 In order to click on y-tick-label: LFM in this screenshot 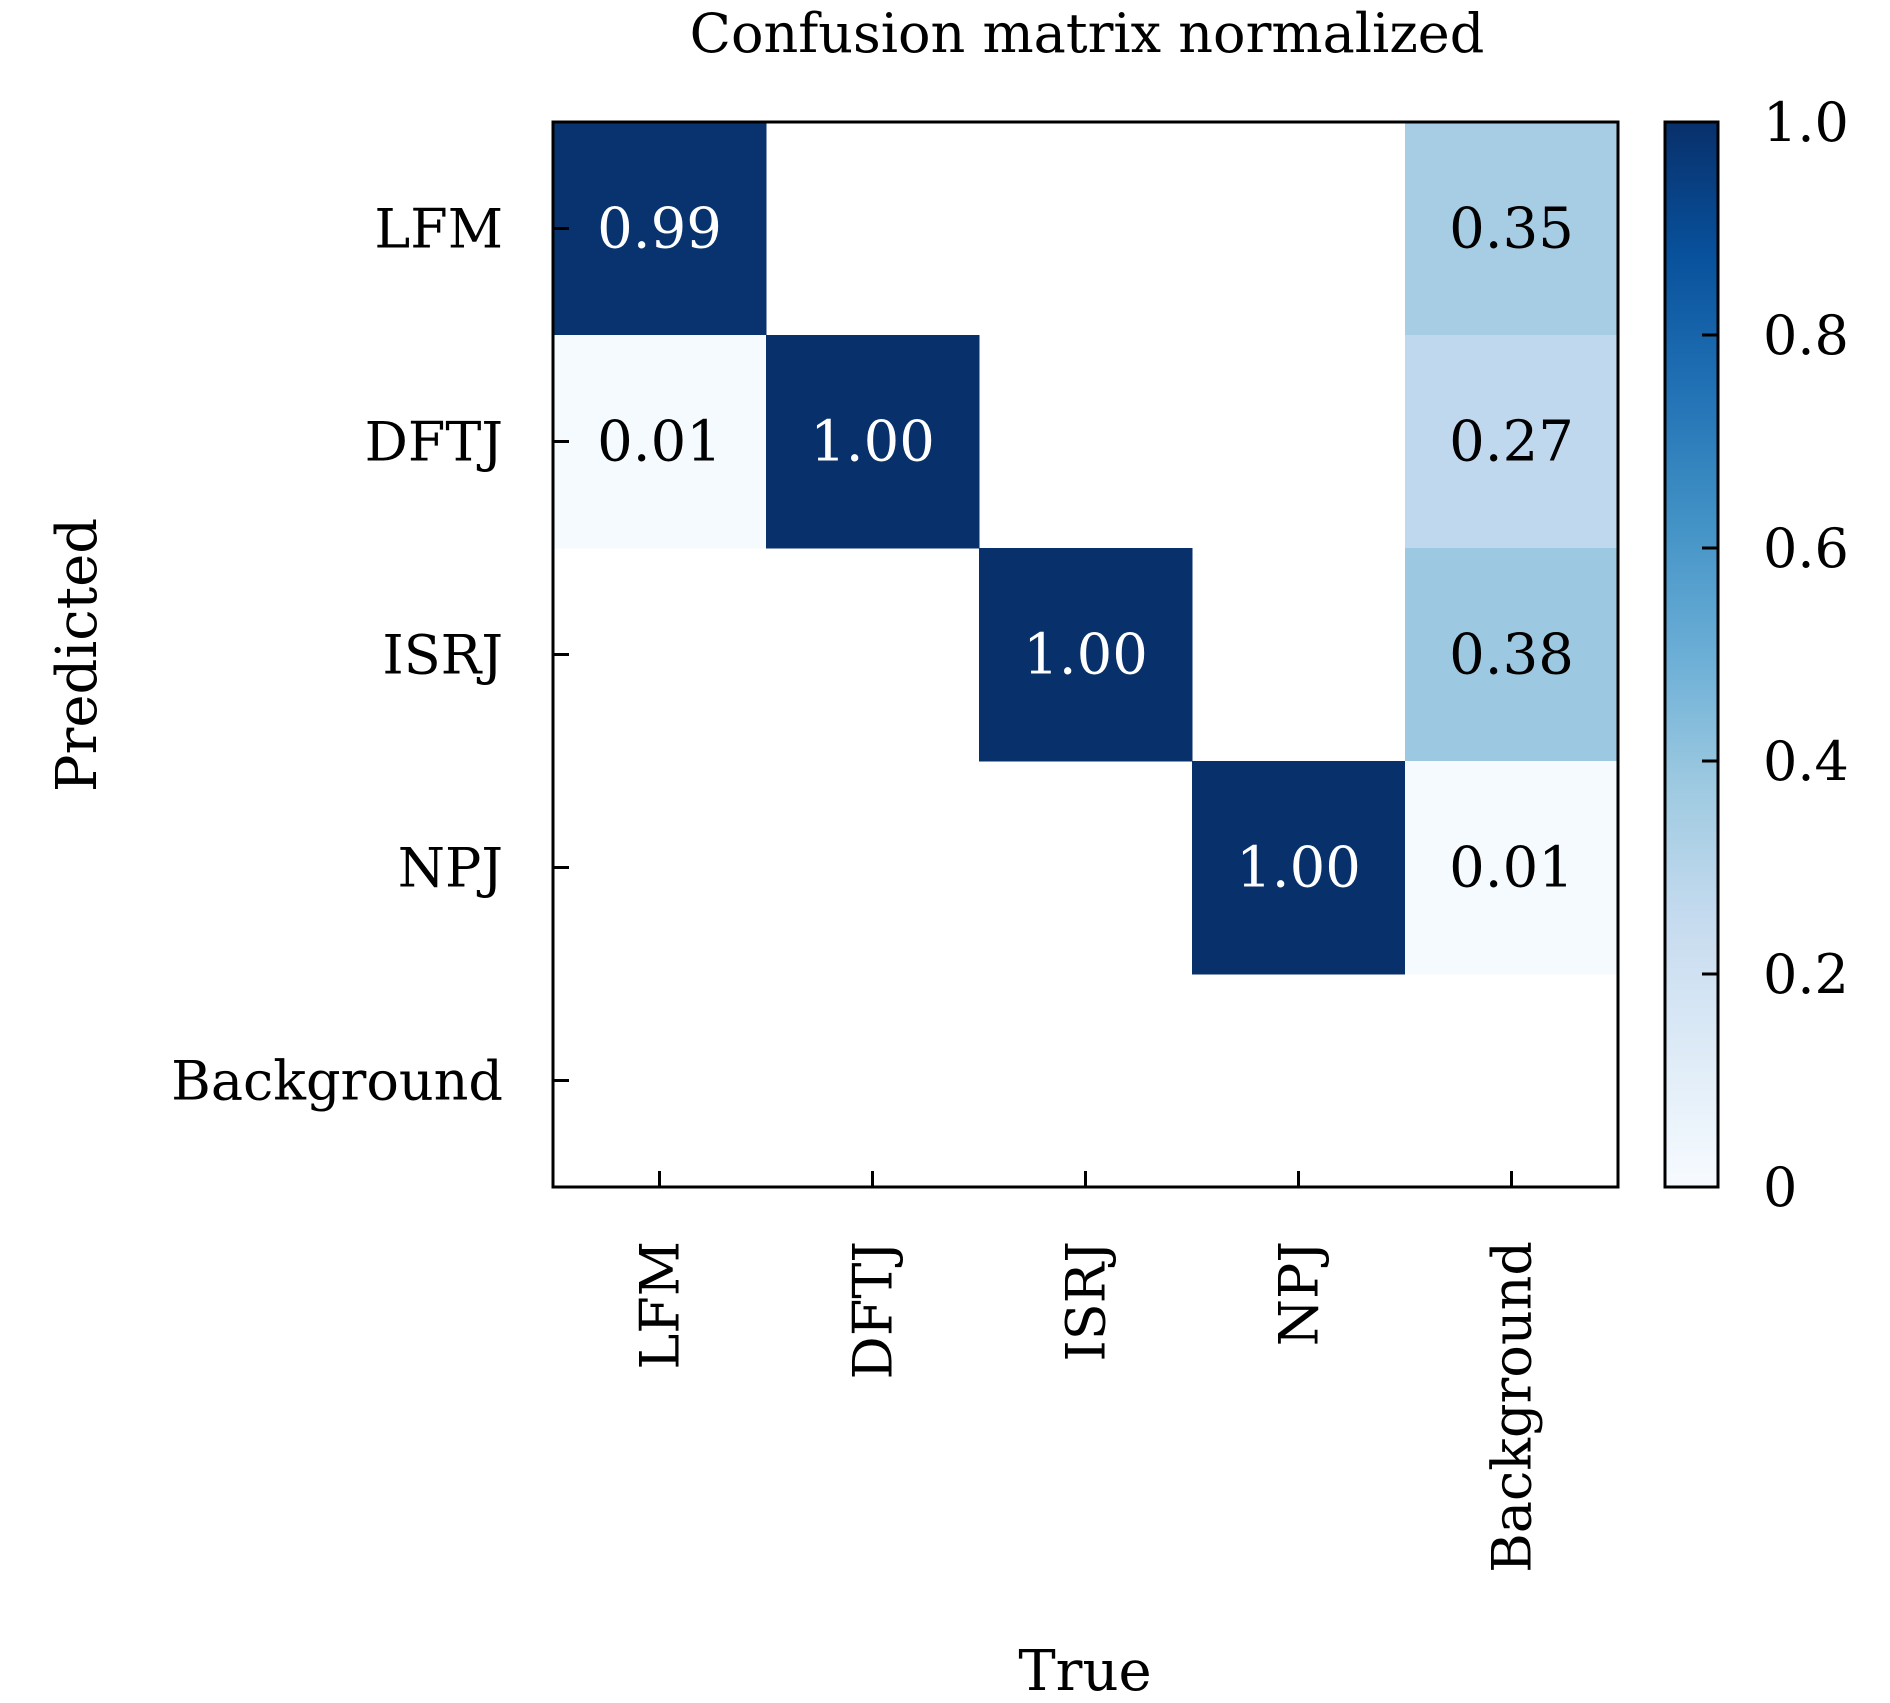, I will do `click(438, 229)`.